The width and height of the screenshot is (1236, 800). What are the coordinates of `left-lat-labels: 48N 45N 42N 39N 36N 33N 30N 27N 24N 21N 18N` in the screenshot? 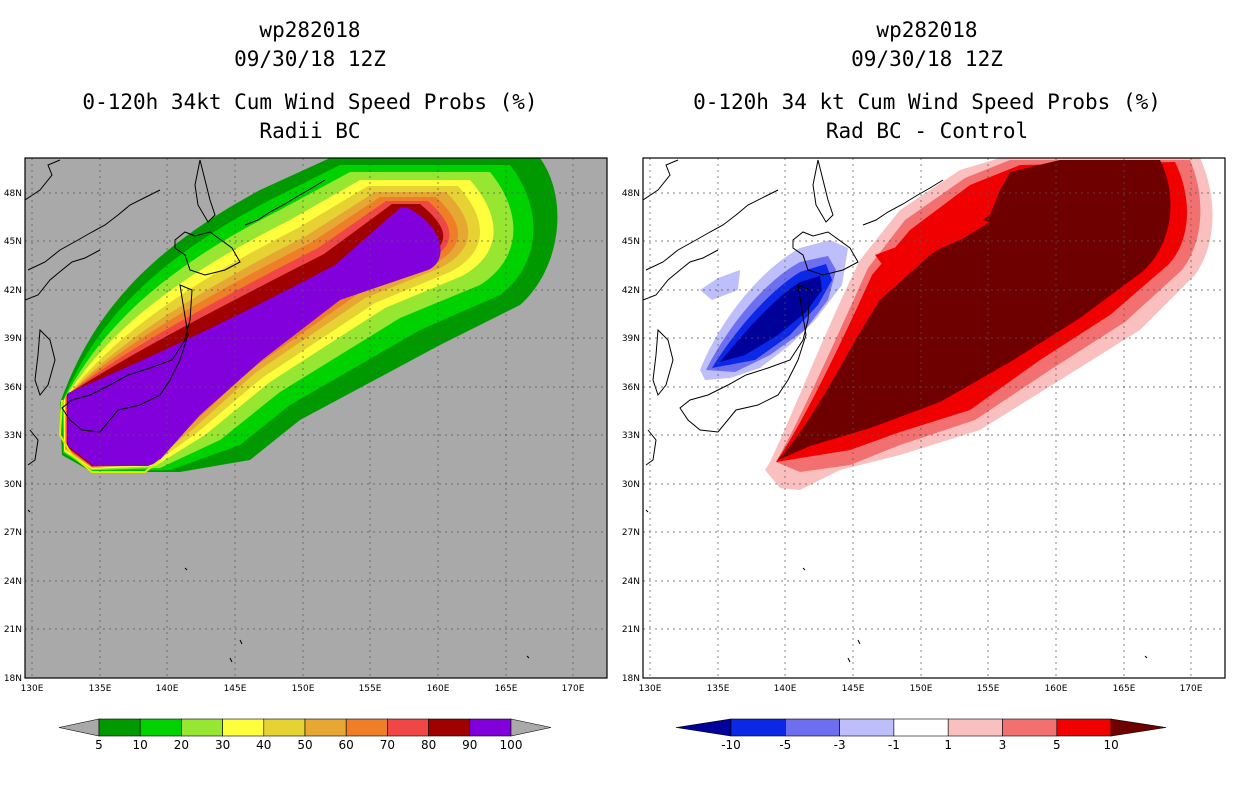 It's located at (13, 436).